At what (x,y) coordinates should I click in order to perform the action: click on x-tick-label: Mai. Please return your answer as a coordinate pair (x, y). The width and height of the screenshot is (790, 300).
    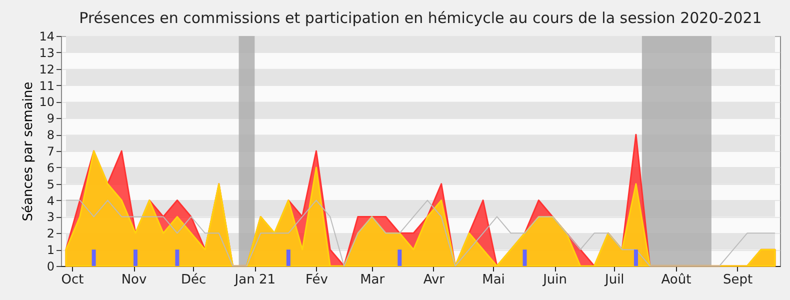
    Looking at the image, I should click on (493, 280).